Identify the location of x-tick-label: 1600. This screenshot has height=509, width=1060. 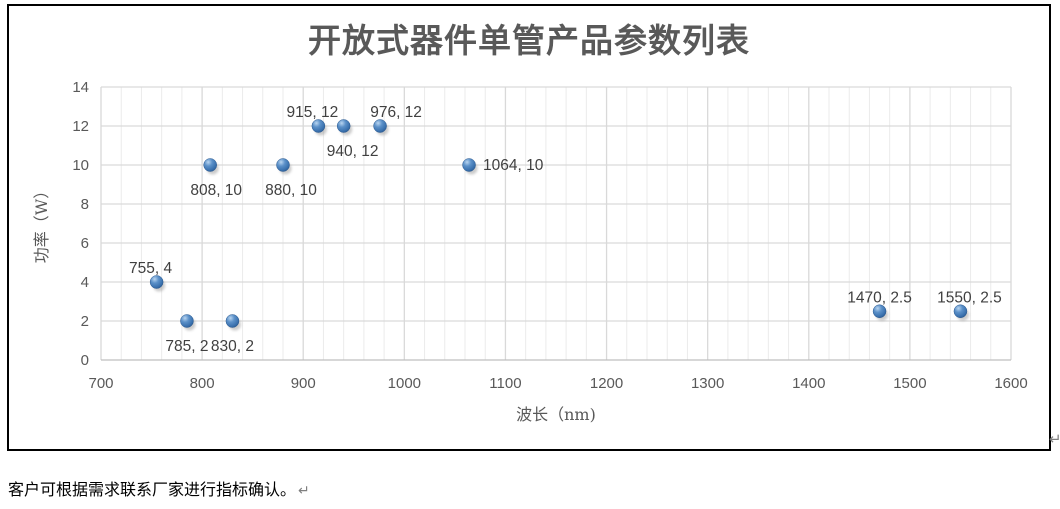
(1010, 383).